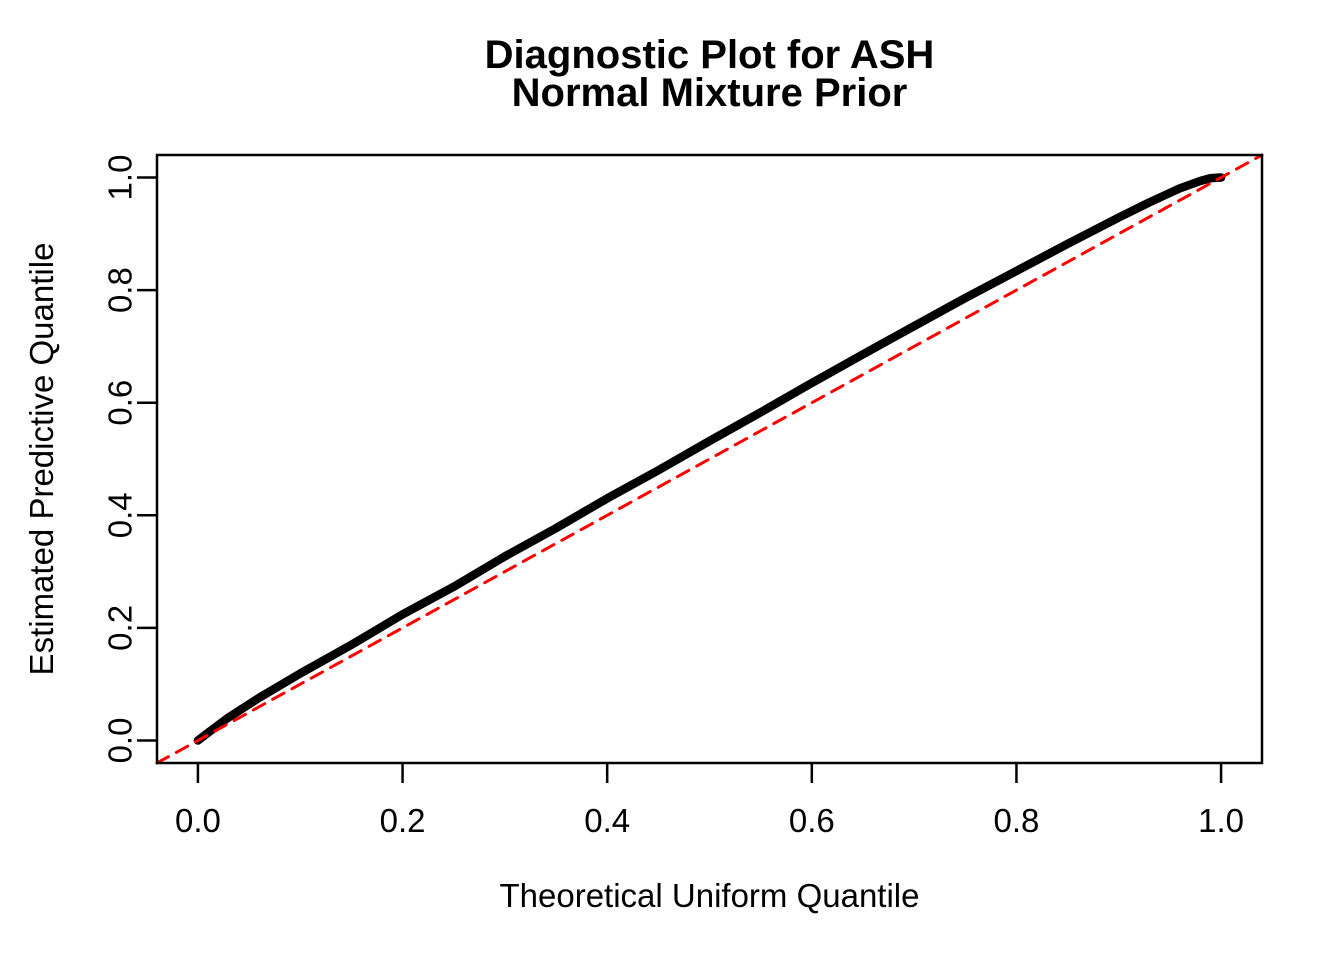 This screenshot has height=960, width=1344. What do you see at coordinates (198, 820) in the screenshot?
I see `x-tick-label: 0.0` at bounding box center [198, 820].